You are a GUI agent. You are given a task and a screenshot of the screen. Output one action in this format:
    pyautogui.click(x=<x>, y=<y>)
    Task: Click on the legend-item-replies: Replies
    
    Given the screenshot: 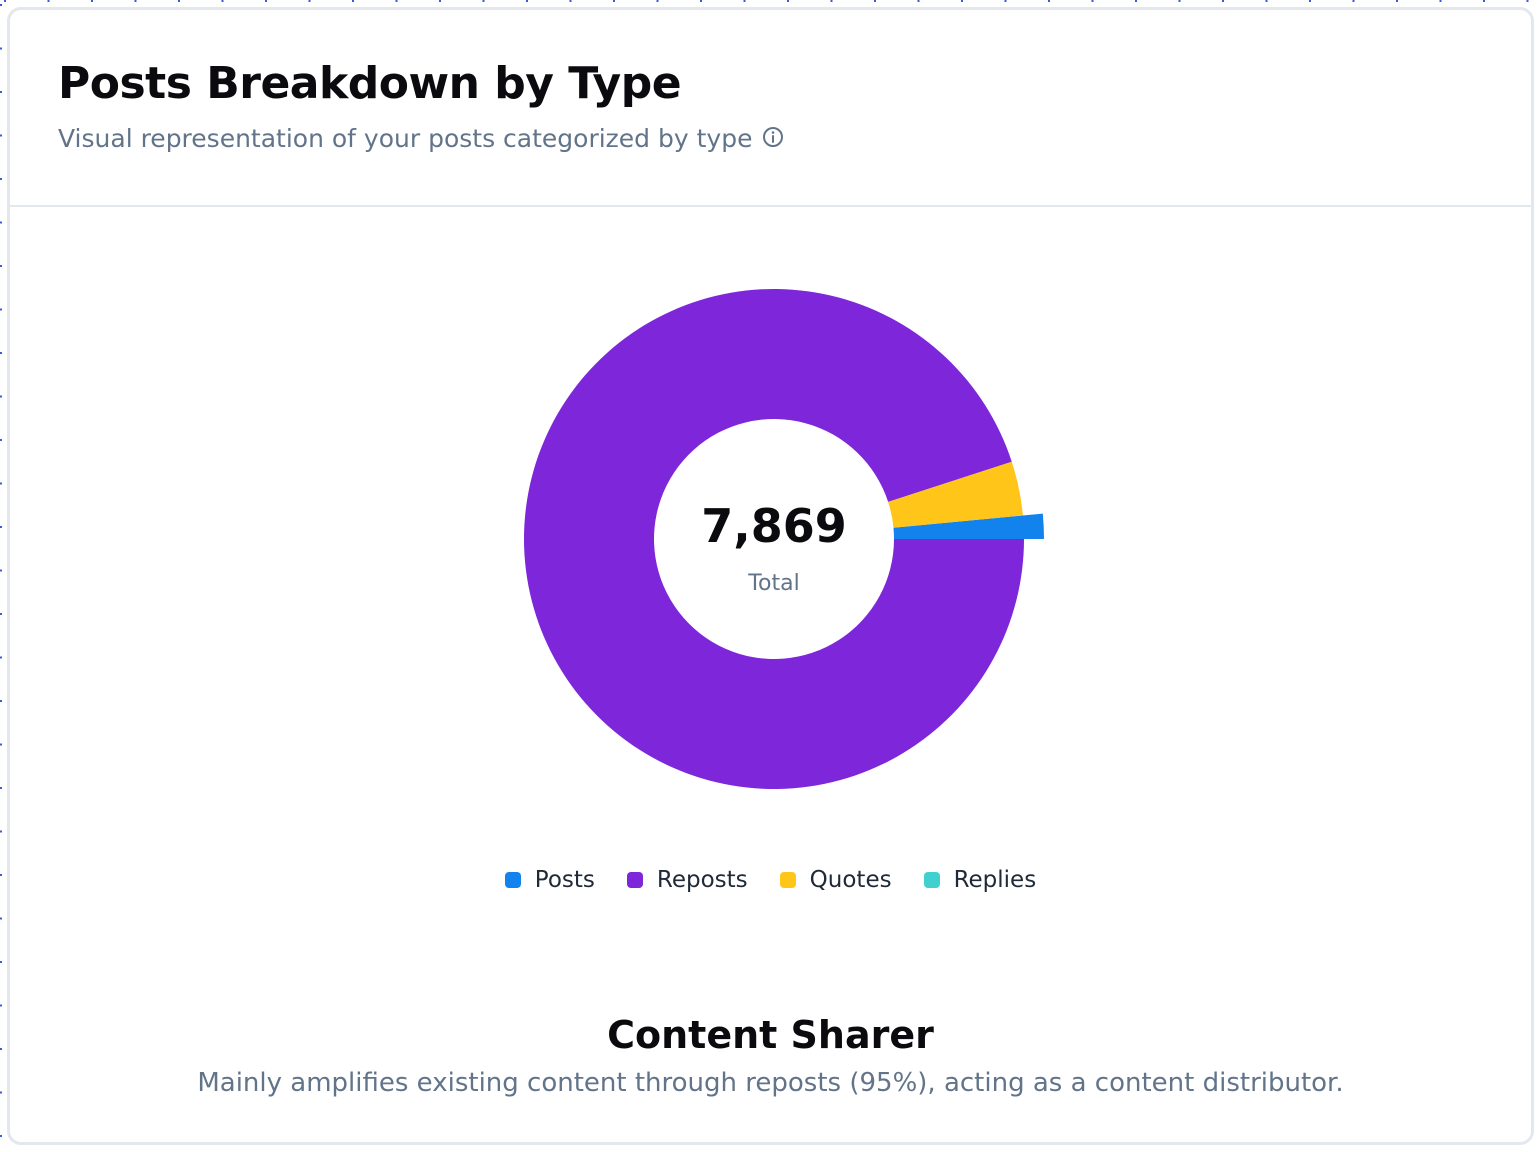 What is the action you would take?
    pyautogui.click(x=980, y=880)
    